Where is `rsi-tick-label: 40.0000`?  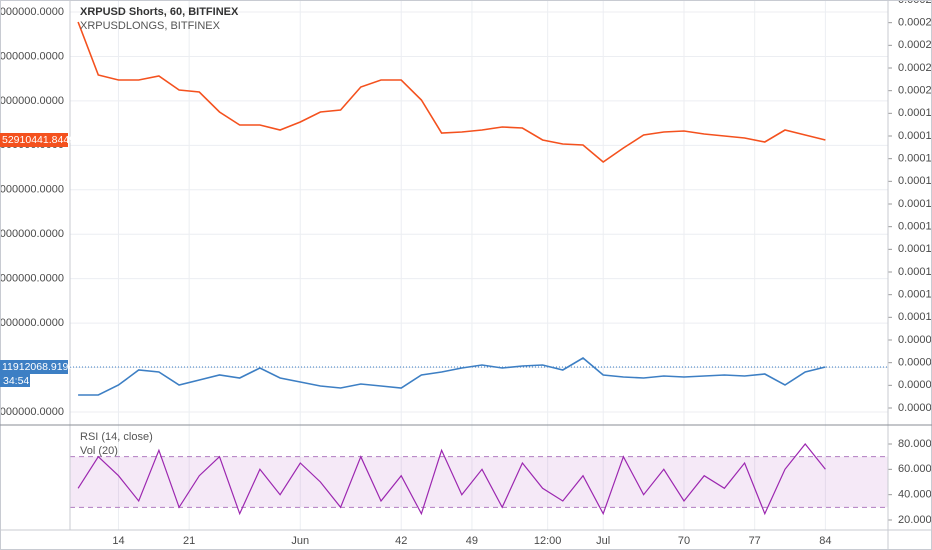 rsi-tick-label: 40.0000 is located at coordinates (915, 495).